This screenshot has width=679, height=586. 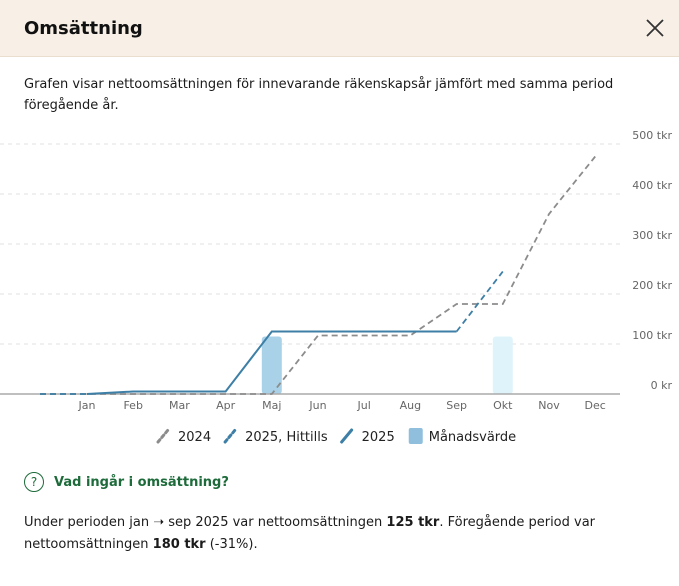 I want to click on x-tick-label: Apr, so click(x=226, y=405).